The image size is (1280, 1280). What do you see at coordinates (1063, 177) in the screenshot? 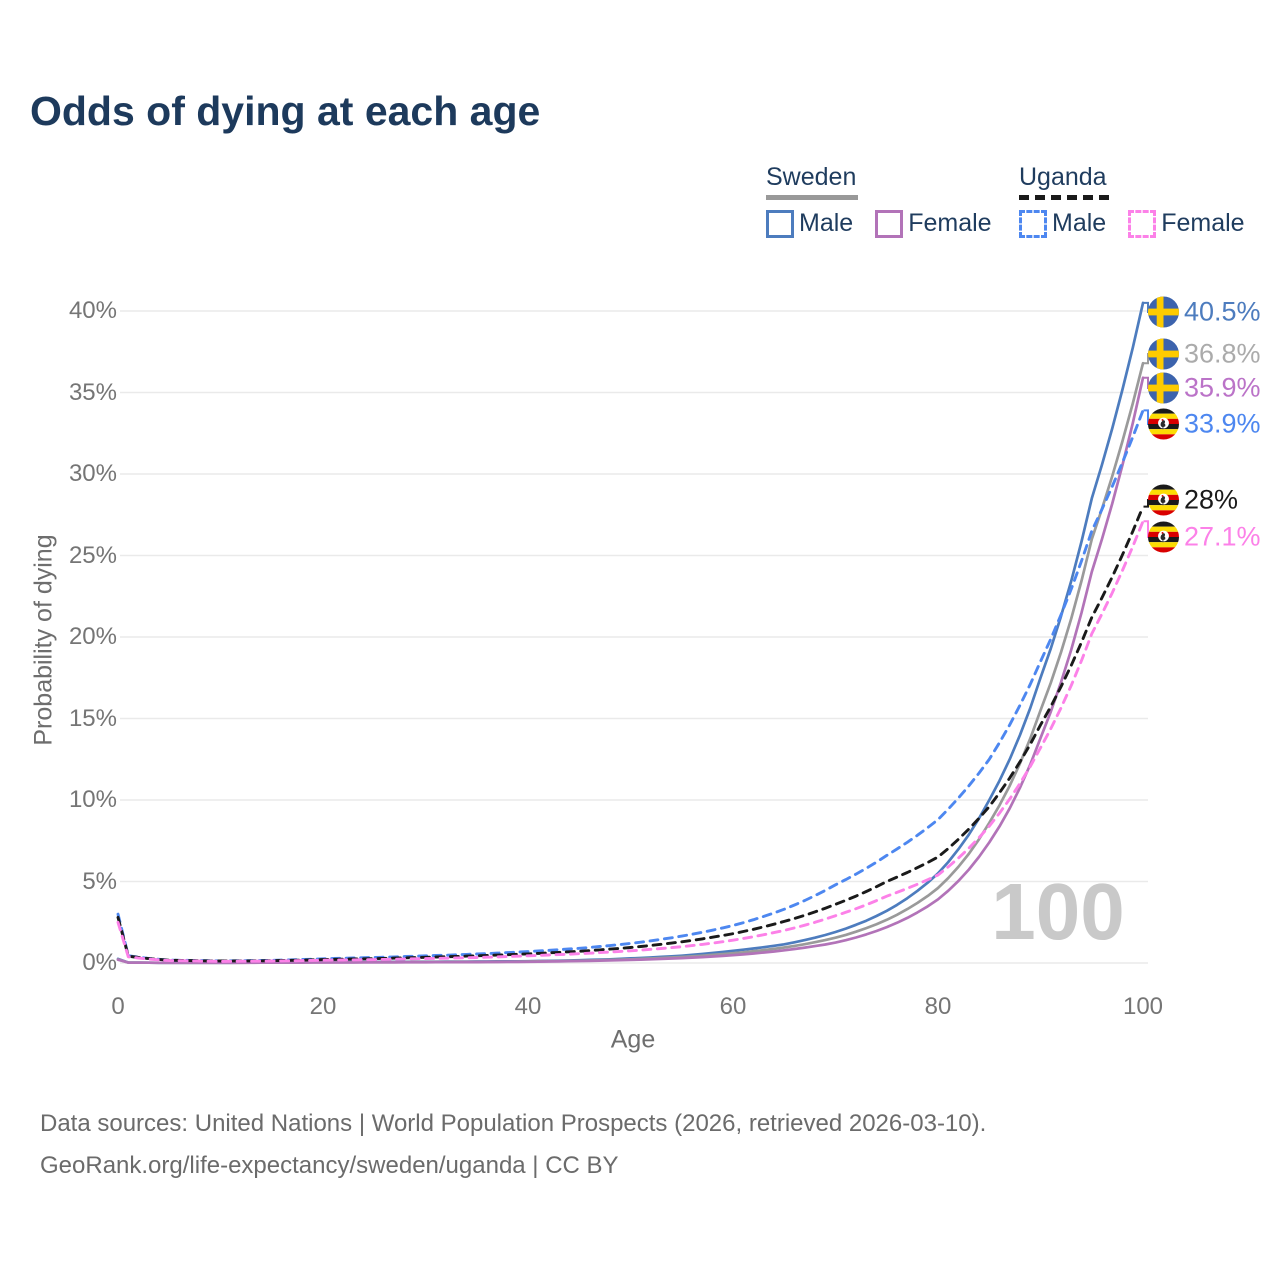
I see `legend-uganda-label: Uganda` at bounding box center [1063, 177].